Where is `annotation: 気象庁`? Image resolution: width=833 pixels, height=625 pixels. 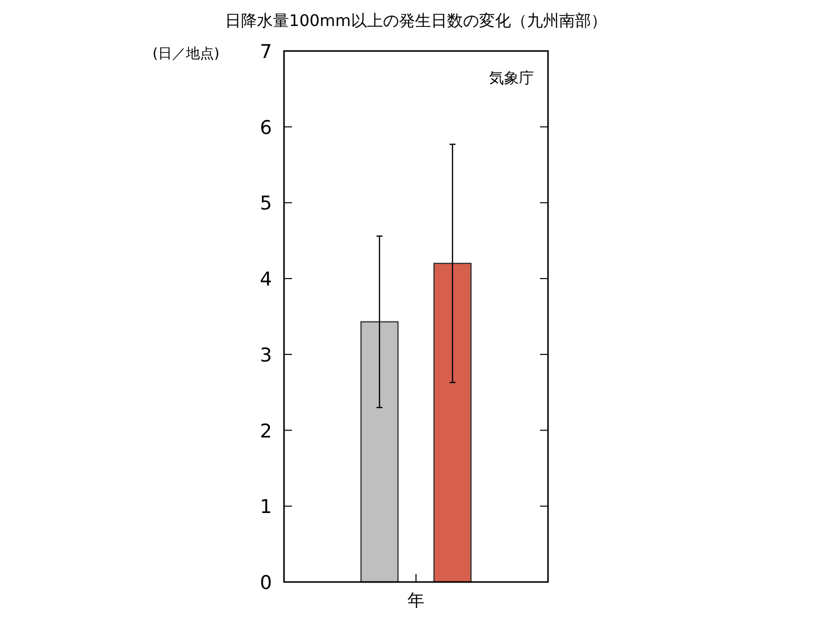 annotation: 気象庁 is located at coordinates (511, 78).